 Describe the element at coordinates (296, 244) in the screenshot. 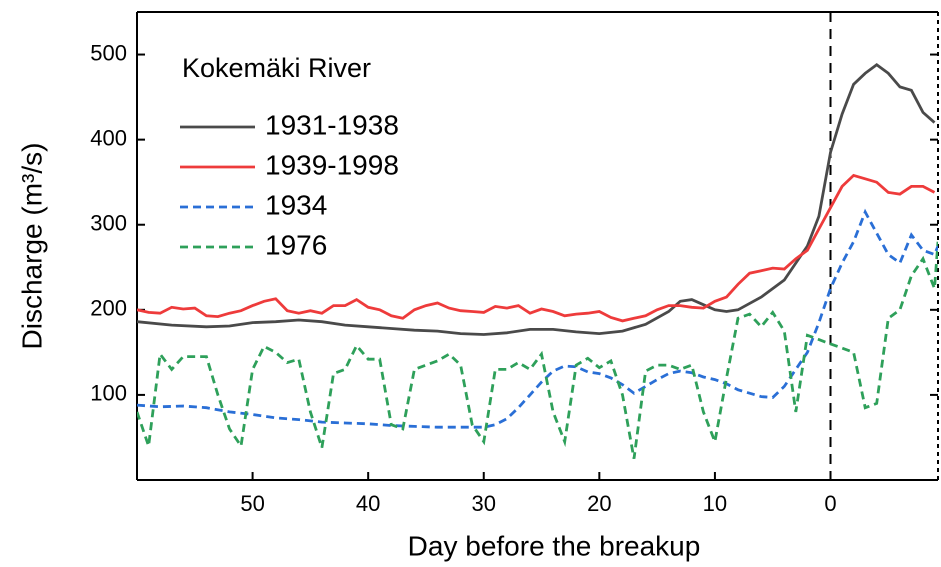

I see `legend-label: 1976` at that location.